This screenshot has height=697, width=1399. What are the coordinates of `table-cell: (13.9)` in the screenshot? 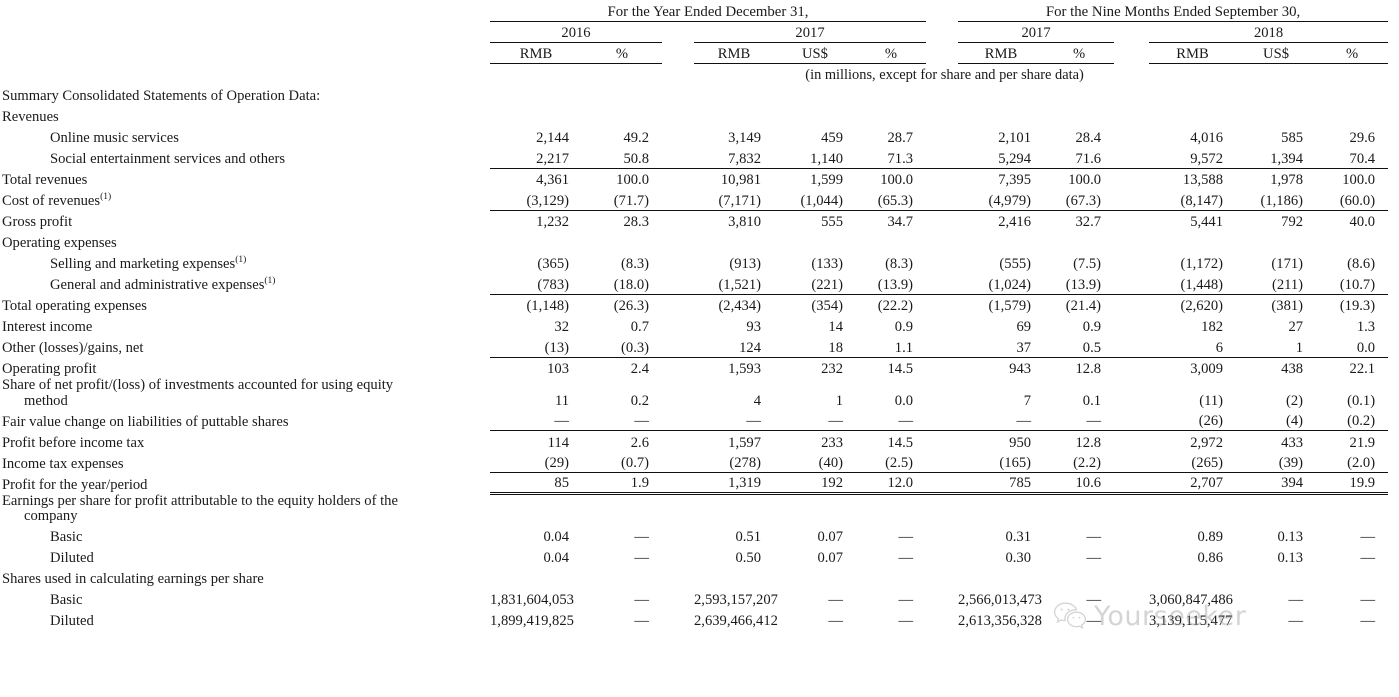 It's located at (891, 284).